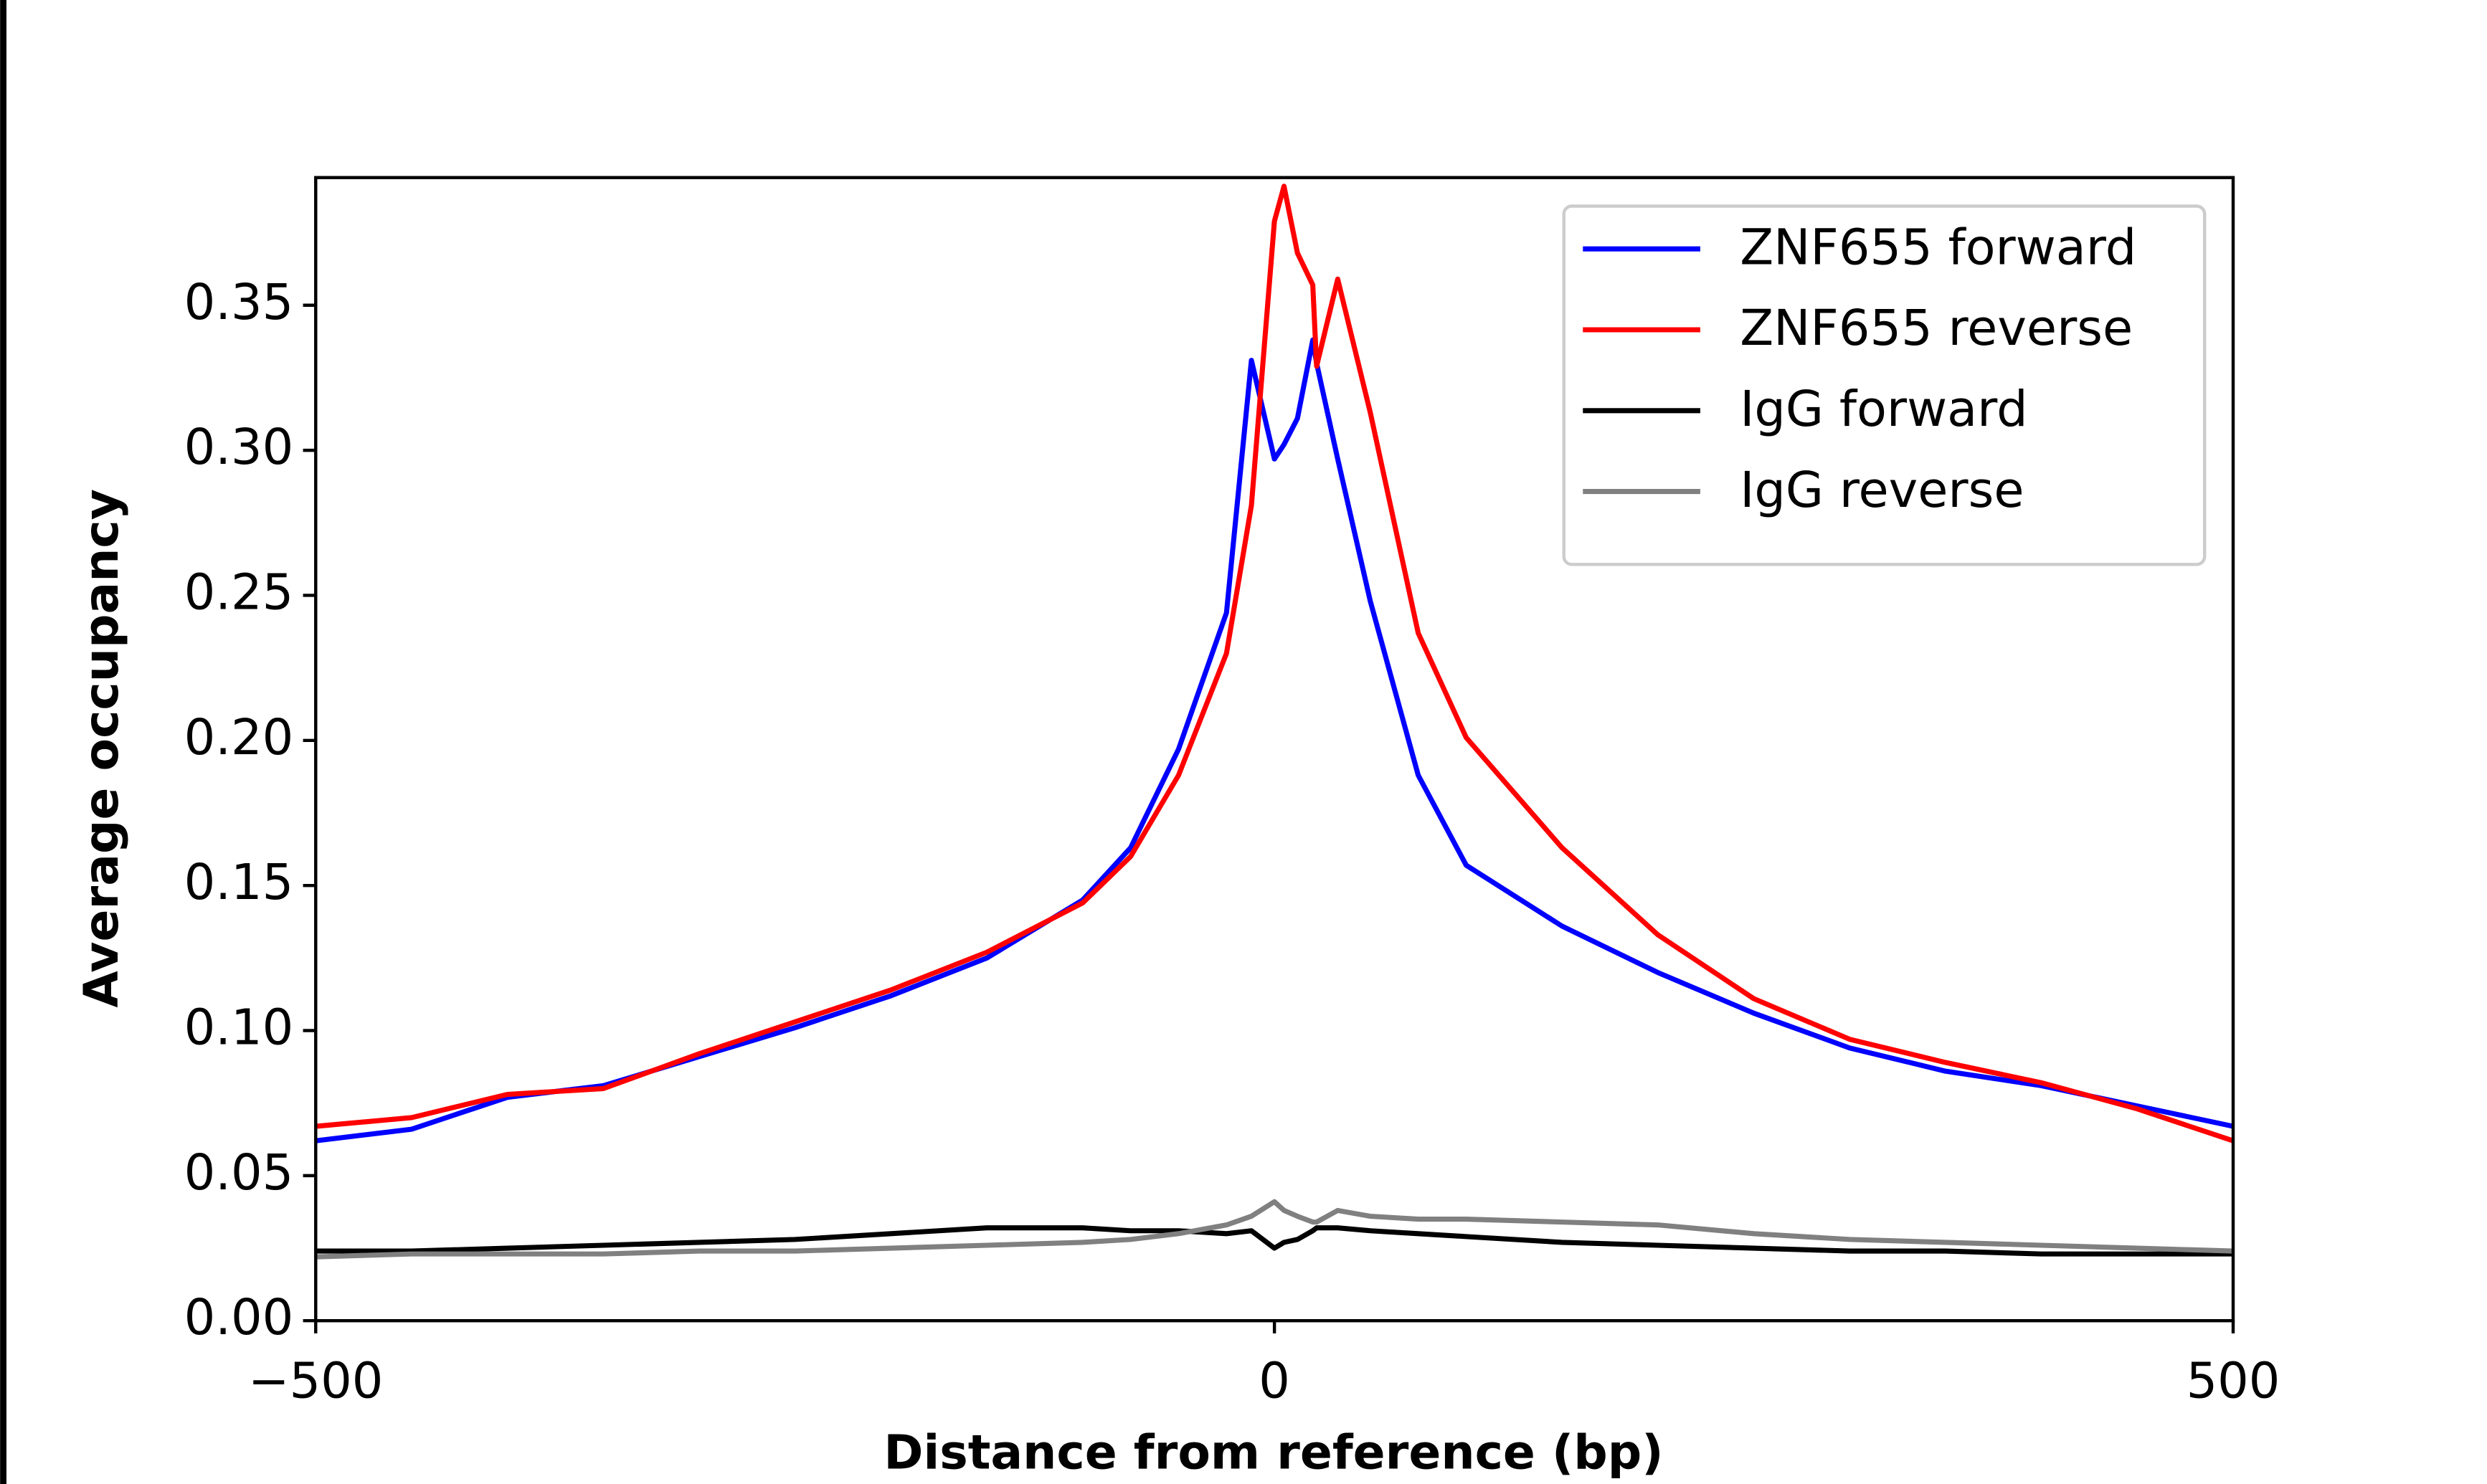 The width and height of the screenshot is (2487, 1484). What do you see at coordinates (315, 1382) in the screenshot?
I see `x-tick-label: −500` at bounding box center [315, 1382].